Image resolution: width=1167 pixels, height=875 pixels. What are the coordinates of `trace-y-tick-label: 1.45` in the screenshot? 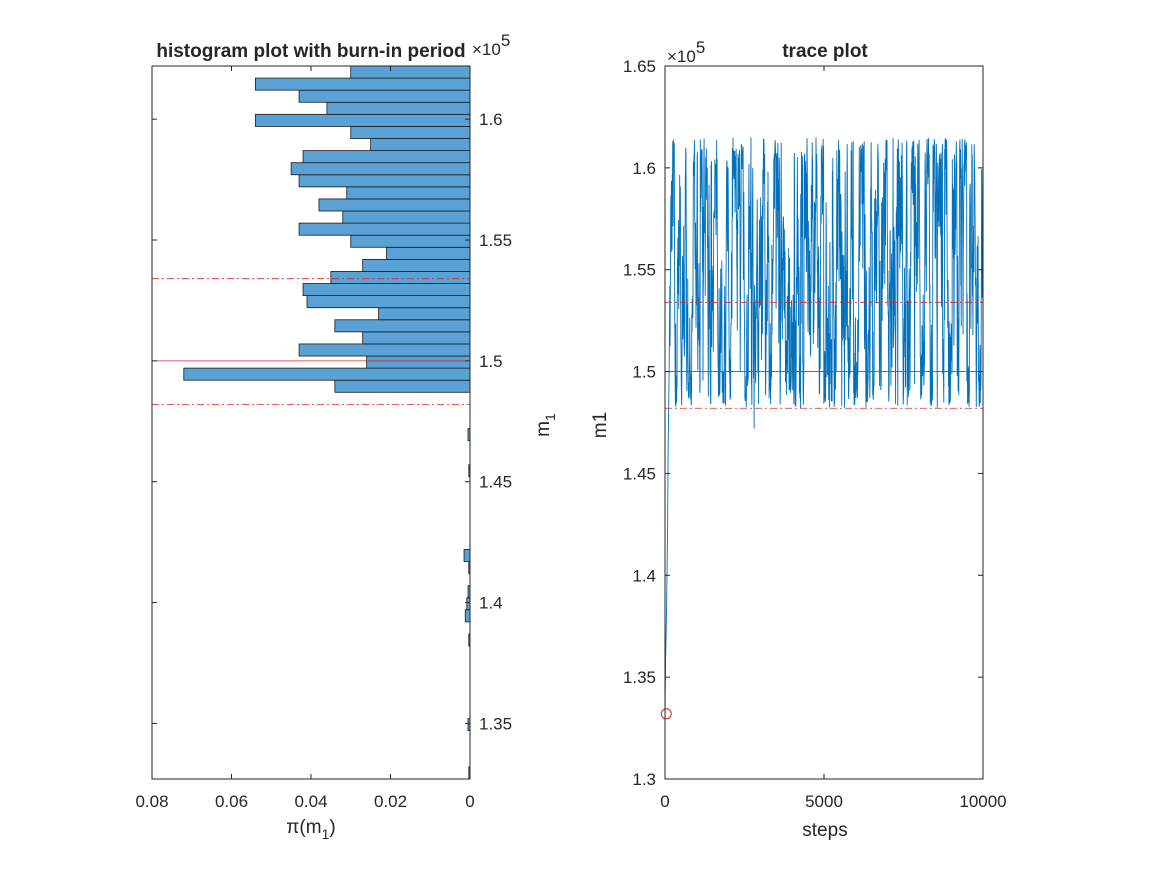 It's located at (639, 473).